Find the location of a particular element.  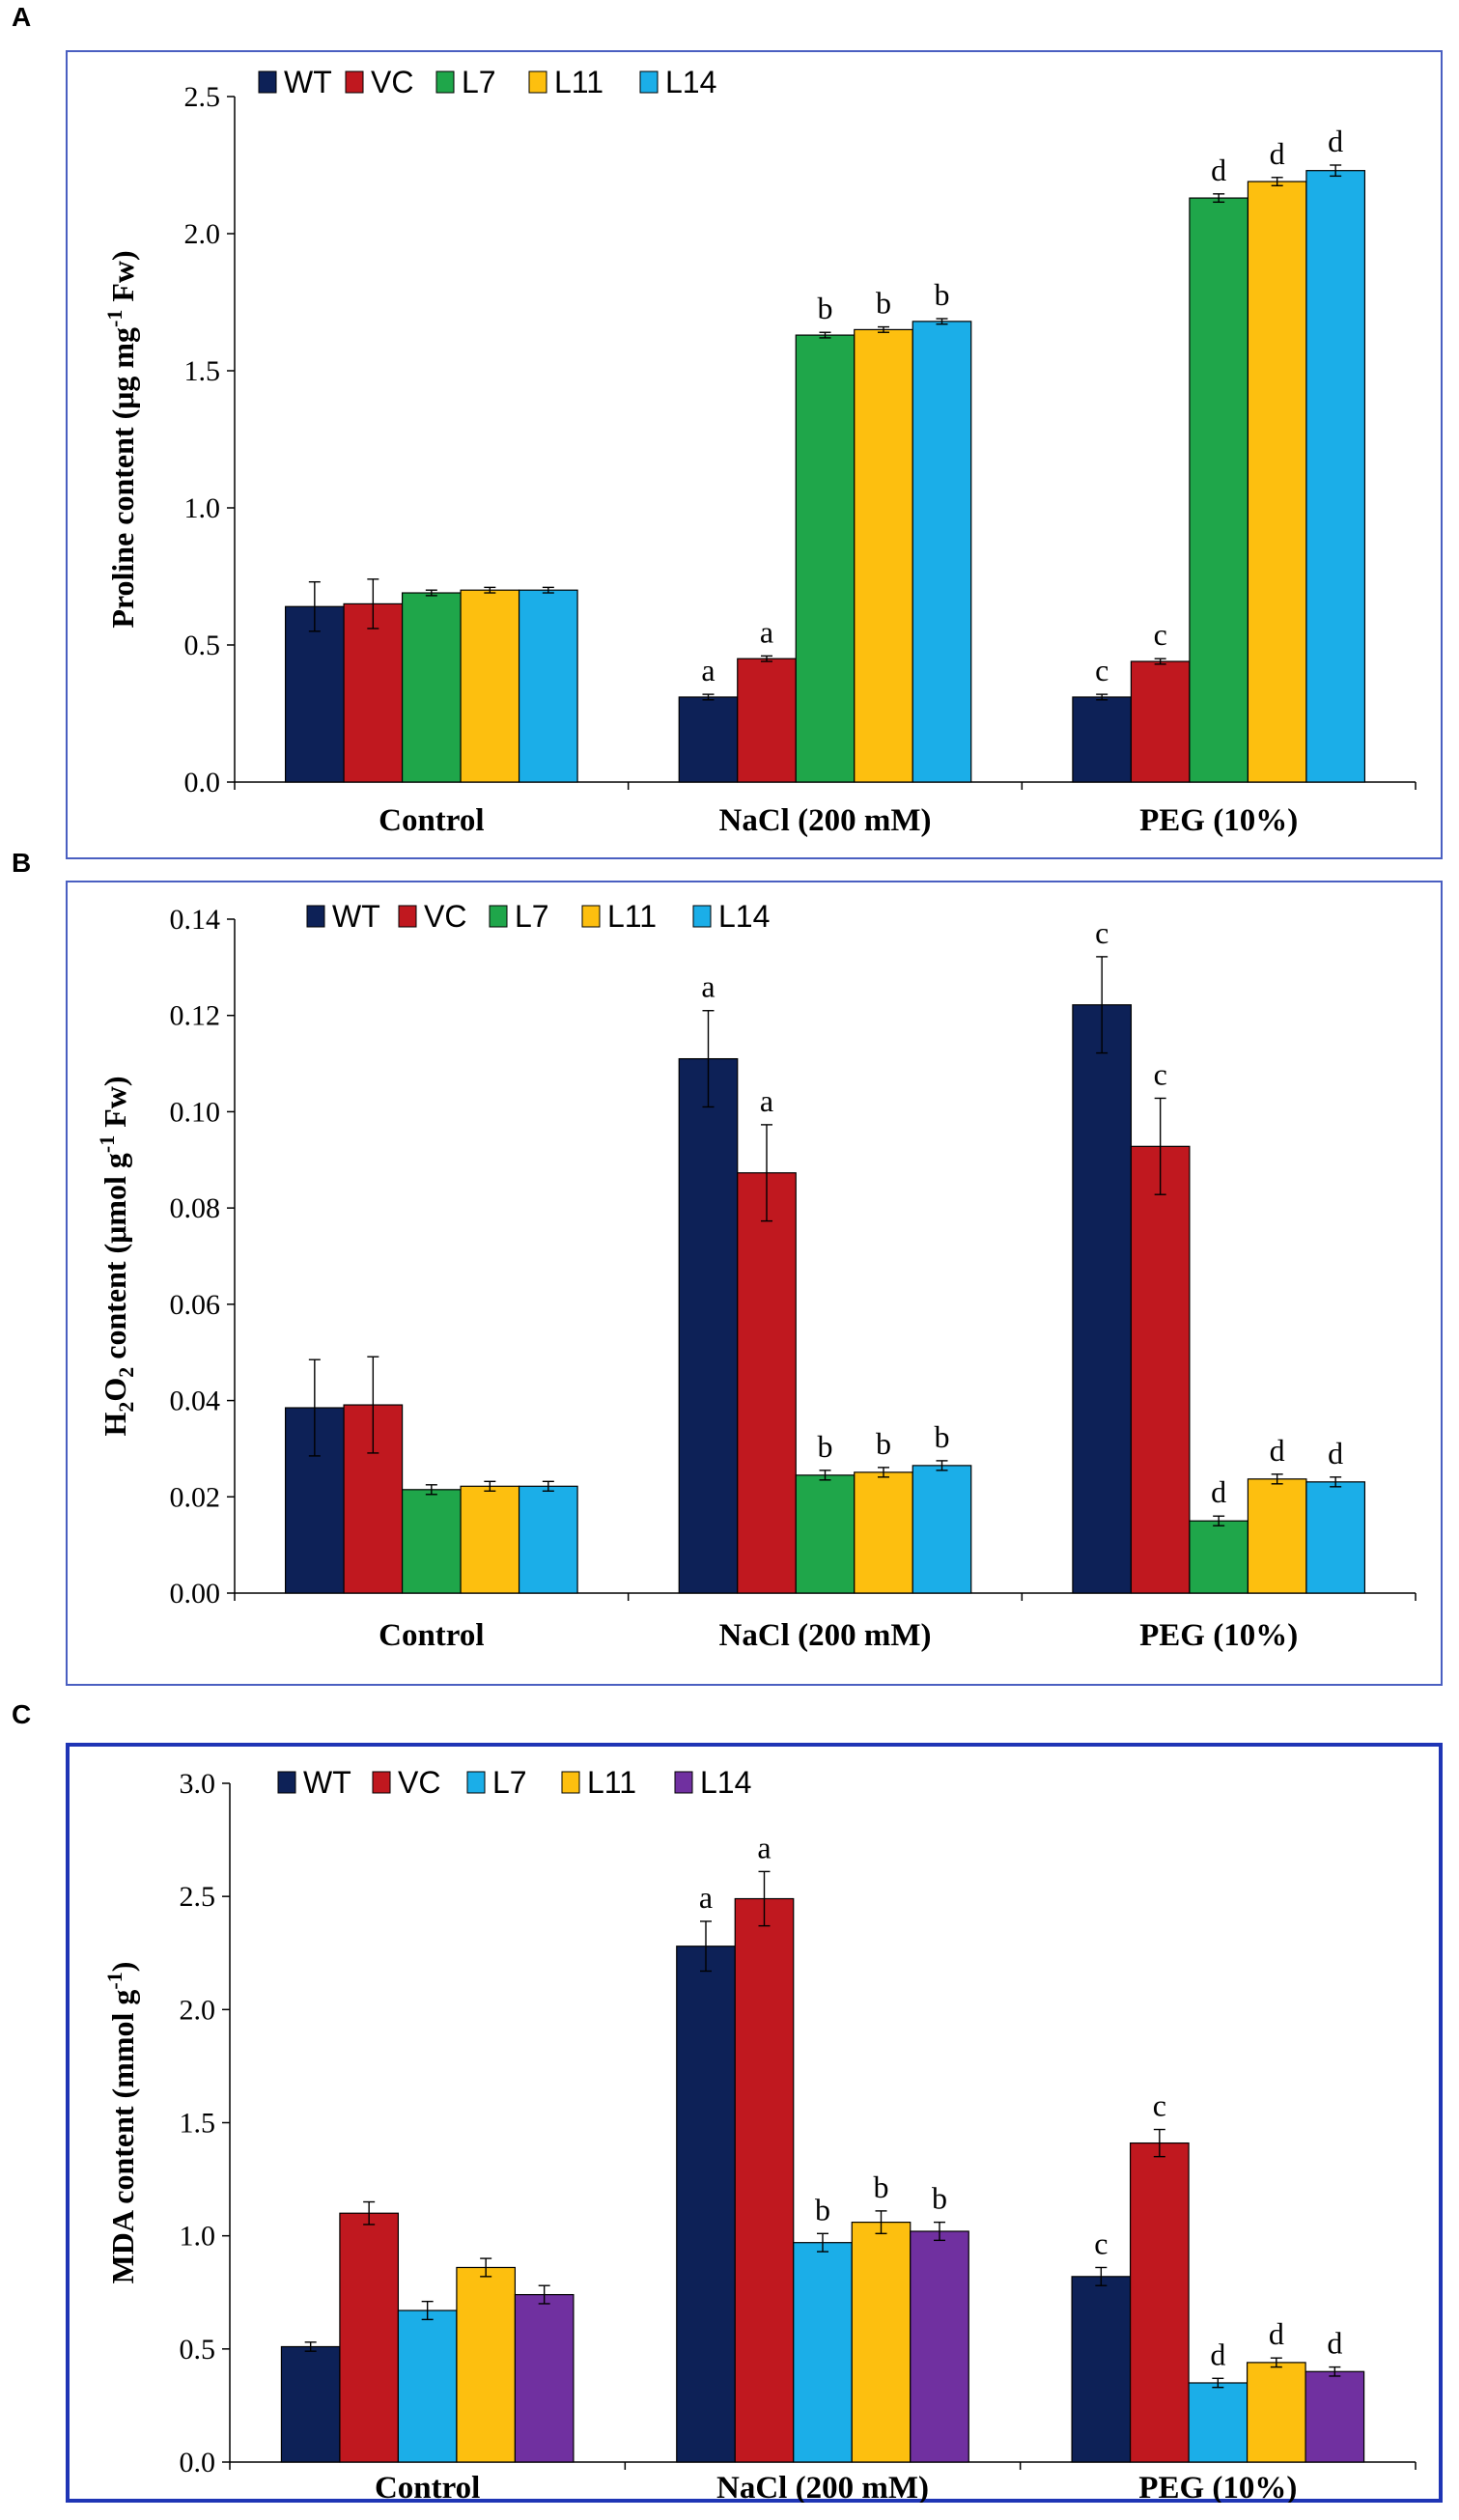

y-tick-label: 0.0 is located at coordinates (202, 783).